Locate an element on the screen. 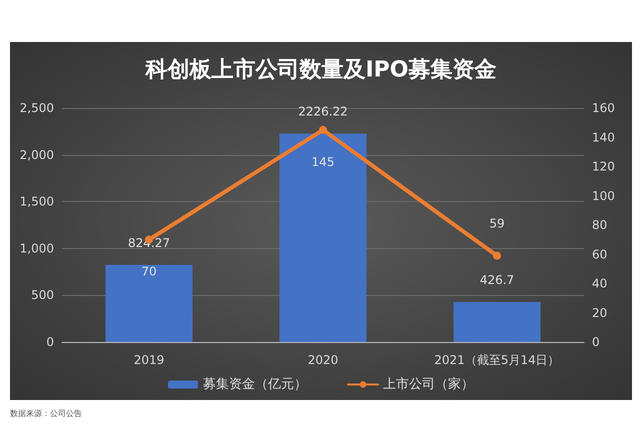 Image resolution: width=640 pixels, height=428 pixels. y2-tick-label: 0 is located at coordinates (596, 342).